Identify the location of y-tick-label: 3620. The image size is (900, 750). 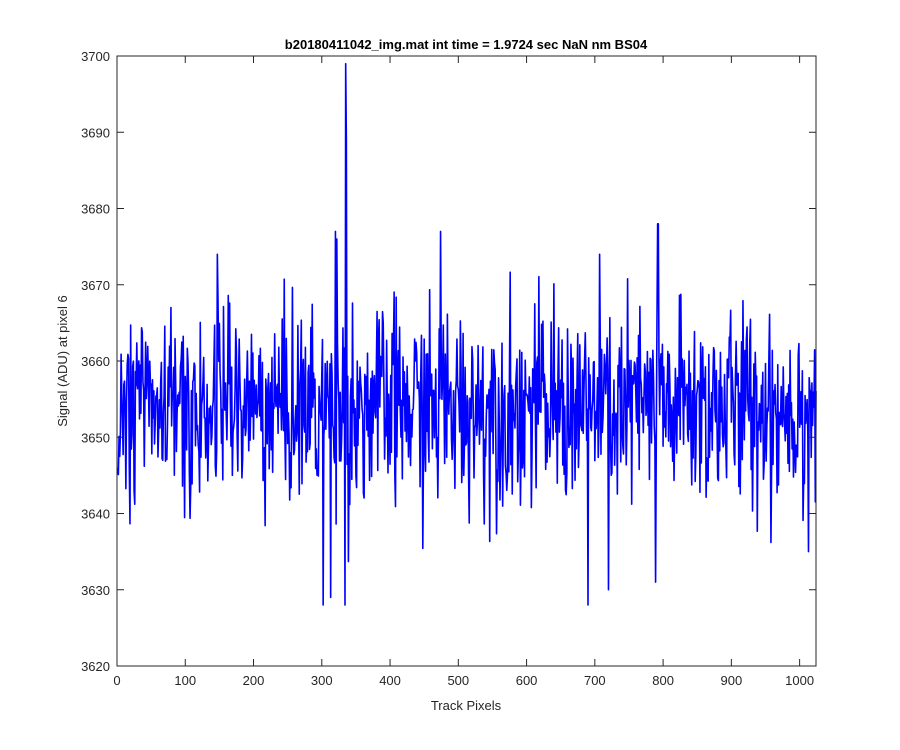
(95, 666).